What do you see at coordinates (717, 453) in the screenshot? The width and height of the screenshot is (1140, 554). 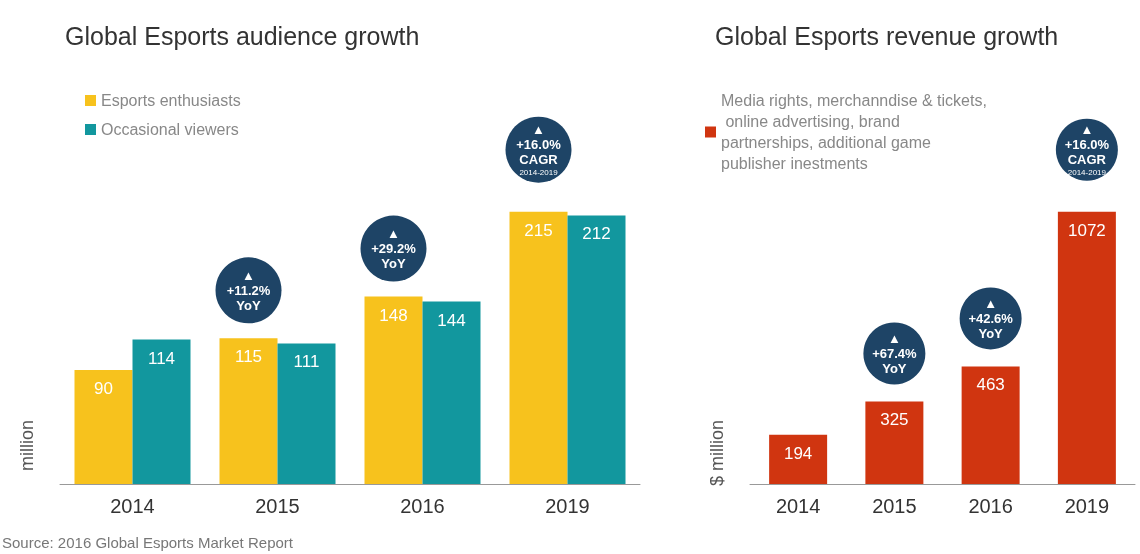 I see `y-axis-title: $ million` at bounding box center [717, 453].